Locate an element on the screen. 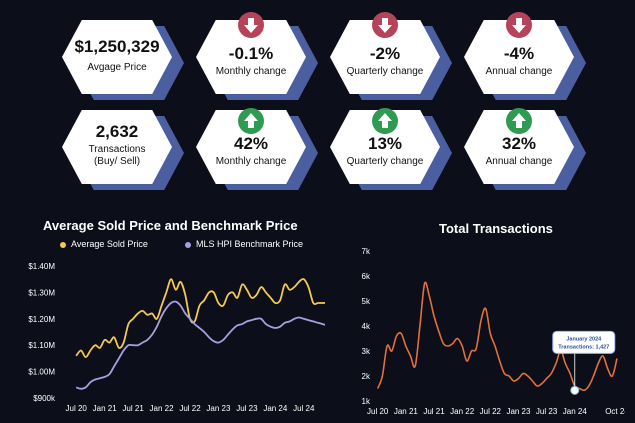 This screenshot has height=423, width=635. tooltip-date: January 2024 is located at coordinates (584, 339).